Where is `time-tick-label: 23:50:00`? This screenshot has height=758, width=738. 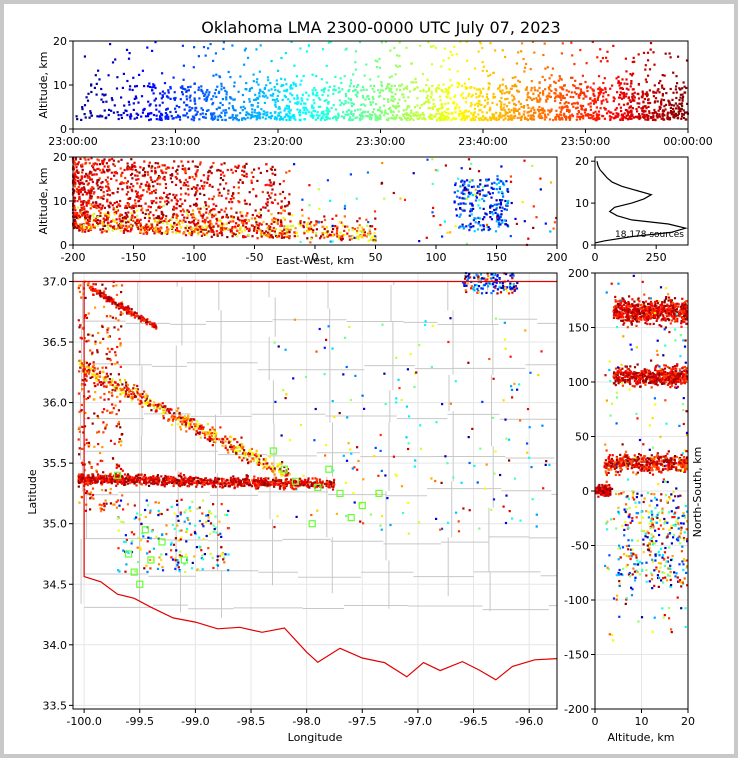
time-tick-label: 23:50:00 is located at coordinates (585, 141).